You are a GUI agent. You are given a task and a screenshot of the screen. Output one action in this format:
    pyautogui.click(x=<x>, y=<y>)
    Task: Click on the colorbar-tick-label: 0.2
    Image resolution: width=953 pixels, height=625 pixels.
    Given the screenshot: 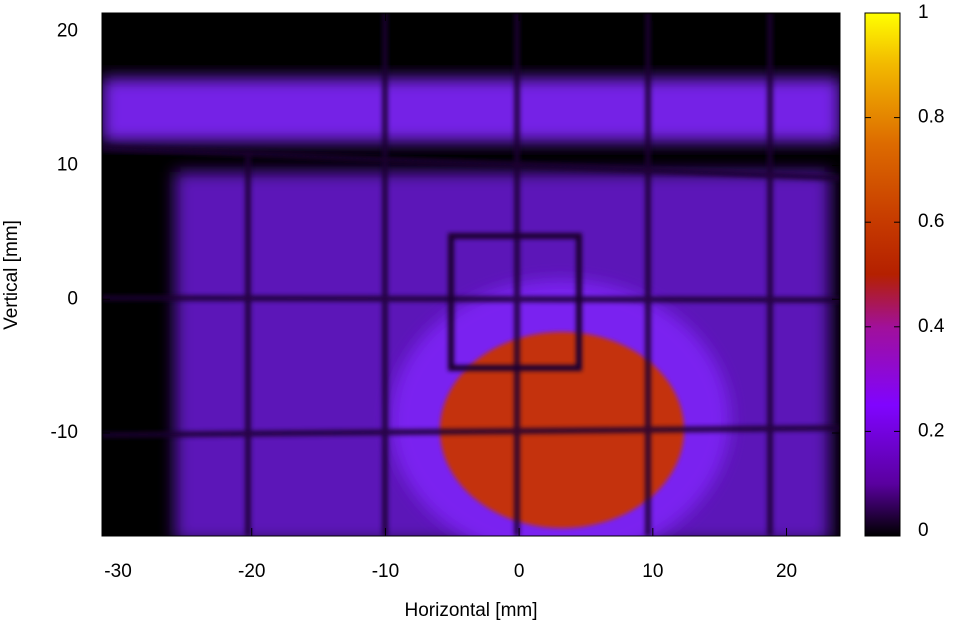 What is the action you would take?
    pyautogui.click(x=931, y=430)
    